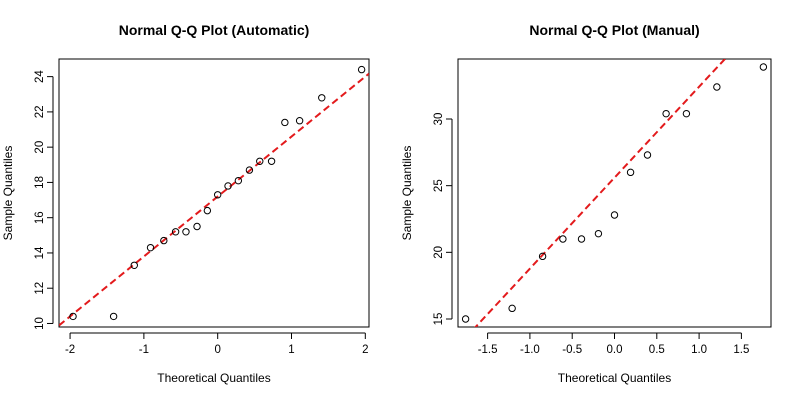  I want to click on y-tick-label: 22, so click(40, 111).